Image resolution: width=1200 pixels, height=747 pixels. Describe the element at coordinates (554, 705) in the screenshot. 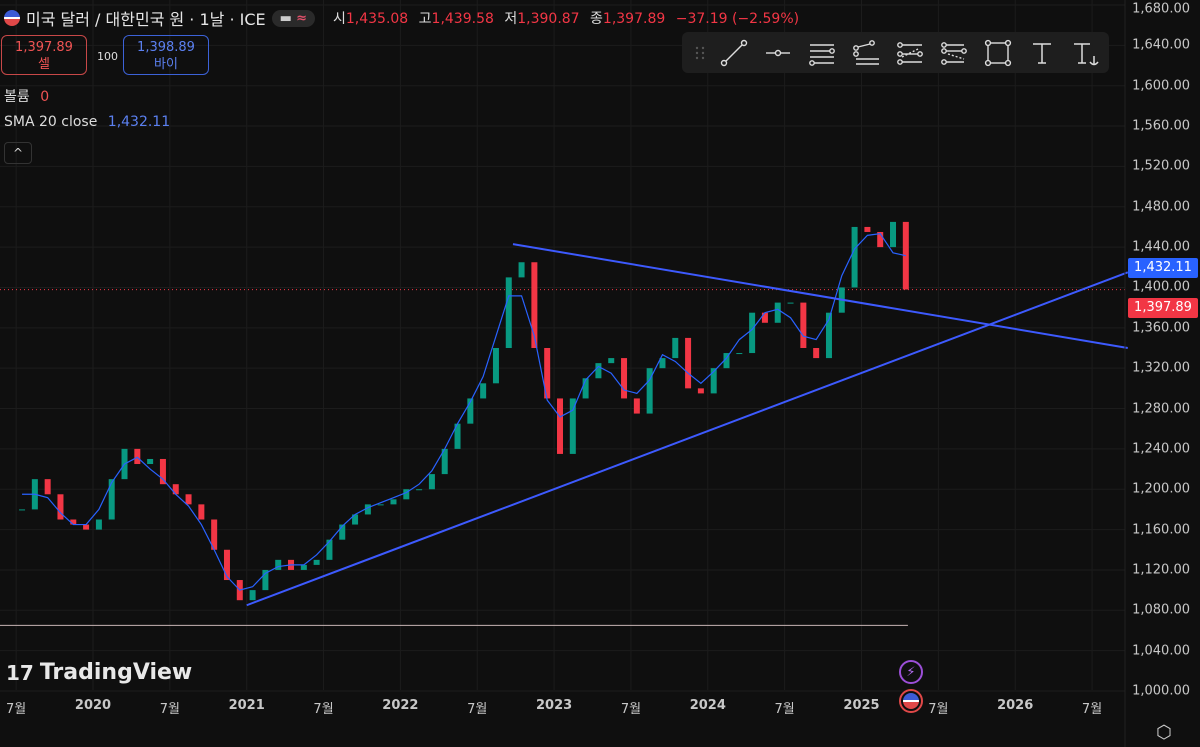

I see `x-tick-label: 2023` at that location.